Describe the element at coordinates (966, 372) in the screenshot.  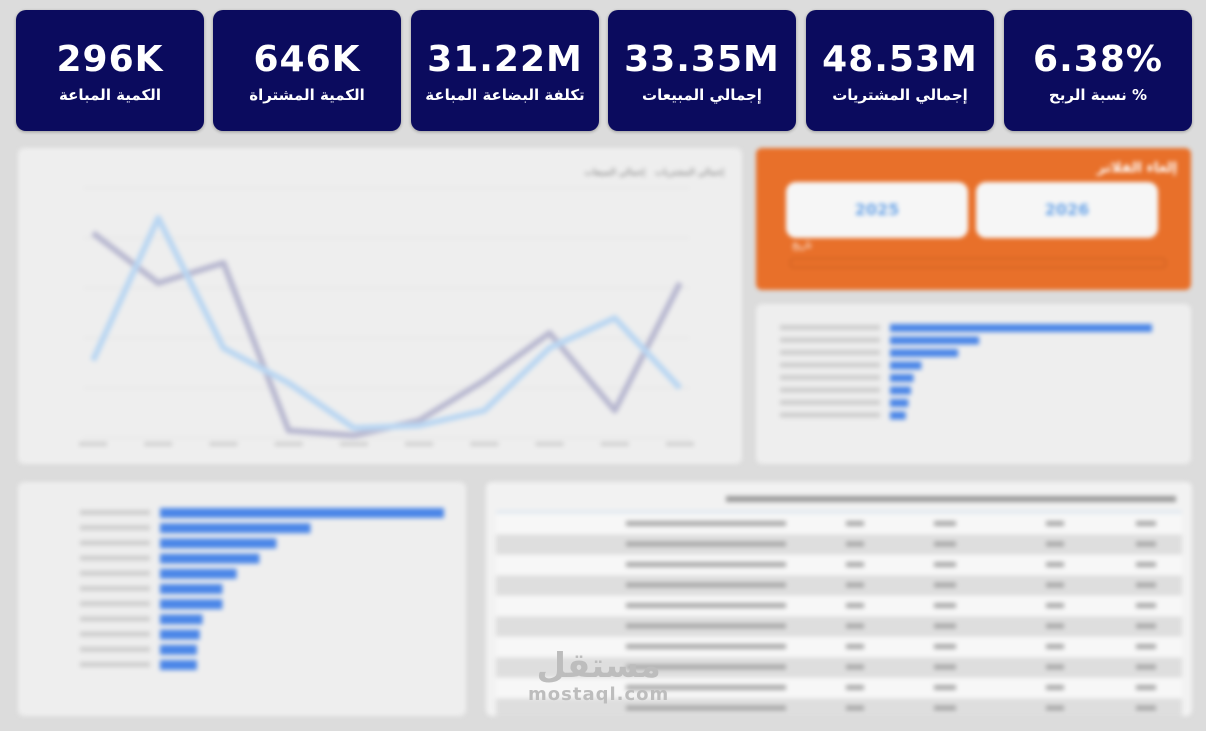
I see `bar-chart-right` at that location.